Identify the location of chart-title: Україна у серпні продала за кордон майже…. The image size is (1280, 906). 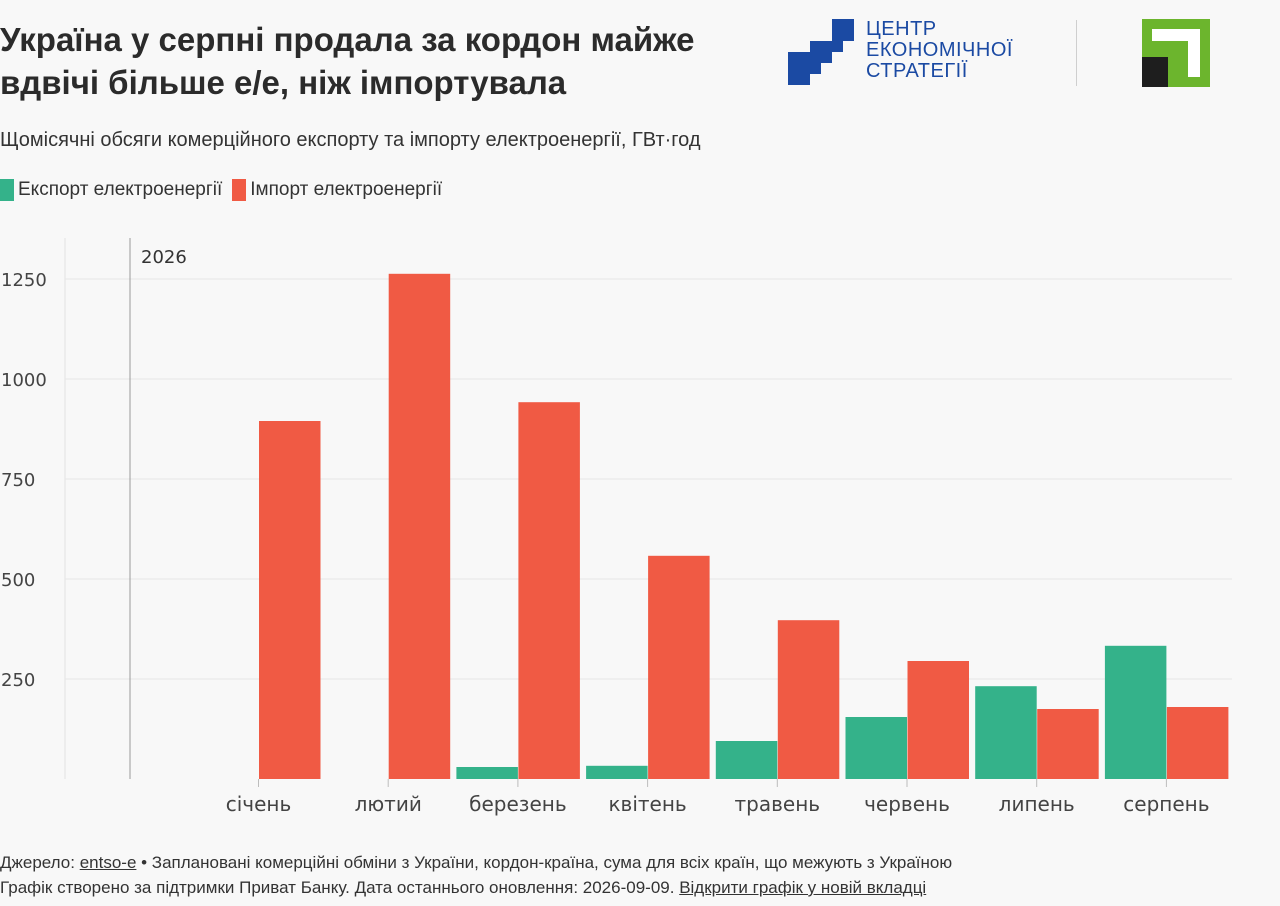
(347, 61).